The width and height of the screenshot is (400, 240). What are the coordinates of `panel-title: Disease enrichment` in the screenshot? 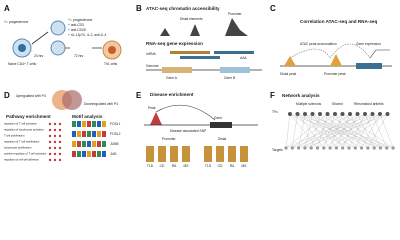 It's located at (172, 94).